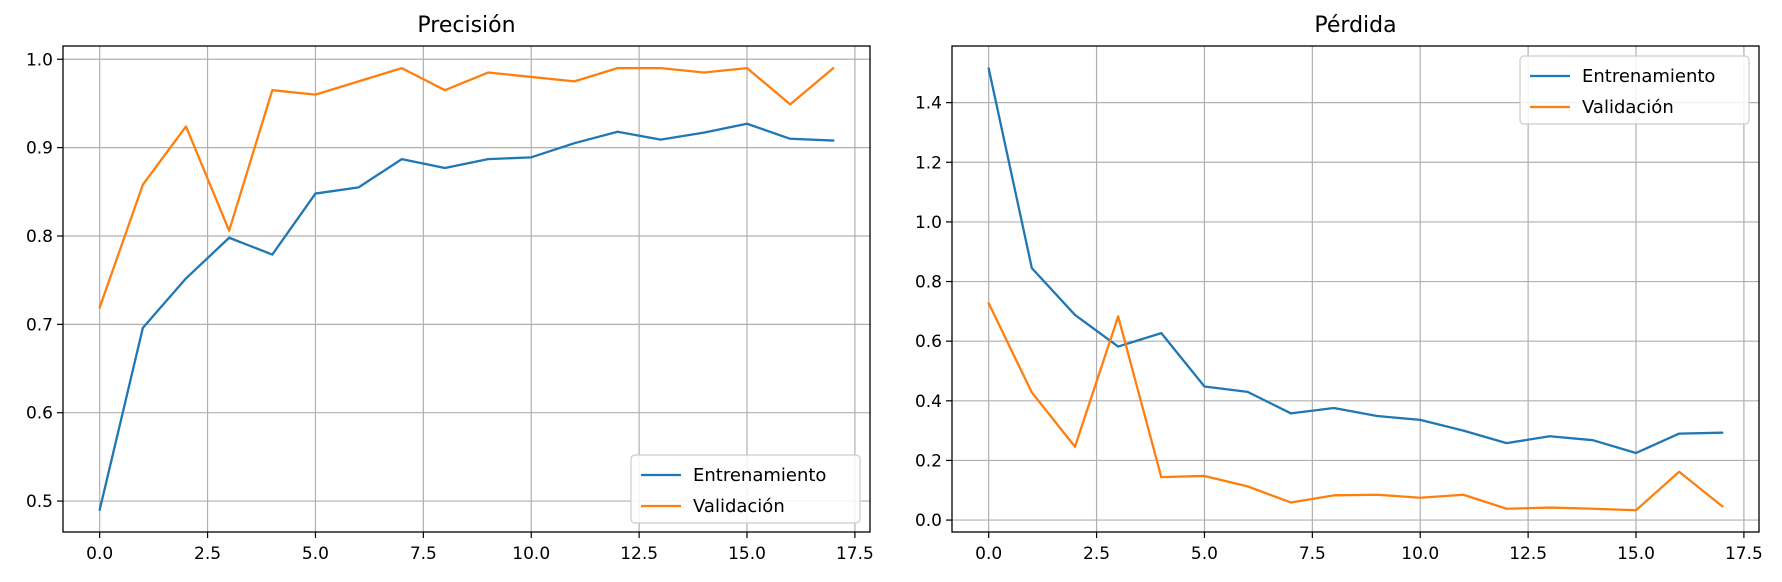 The height and width of the screenshot is (582, 1782). I want to click on y-tick-label: 0.0, so click(928, 521).